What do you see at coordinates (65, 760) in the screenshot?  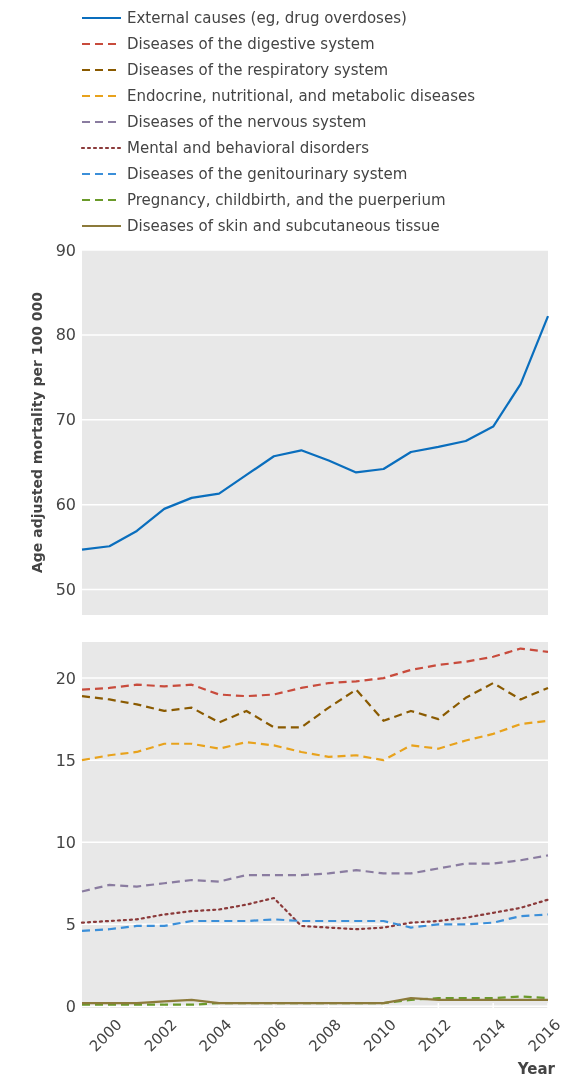 I see `y-tick-label: 15` at bounding box center [65, 760].